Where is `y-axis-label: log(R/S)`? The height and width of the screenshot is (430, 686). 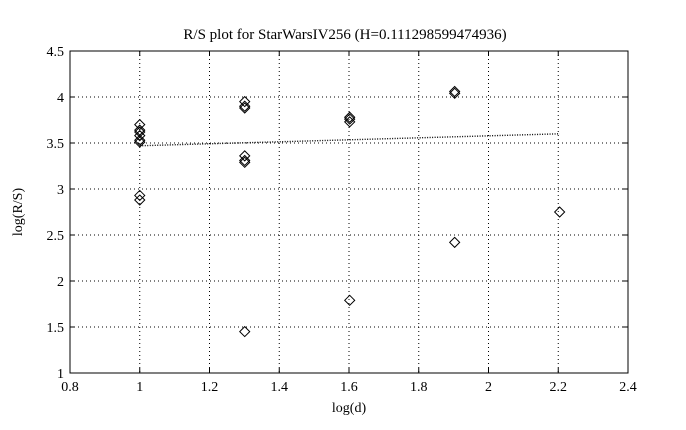
y-axis-label: log(R/S) is located at coordinates (18, 212).